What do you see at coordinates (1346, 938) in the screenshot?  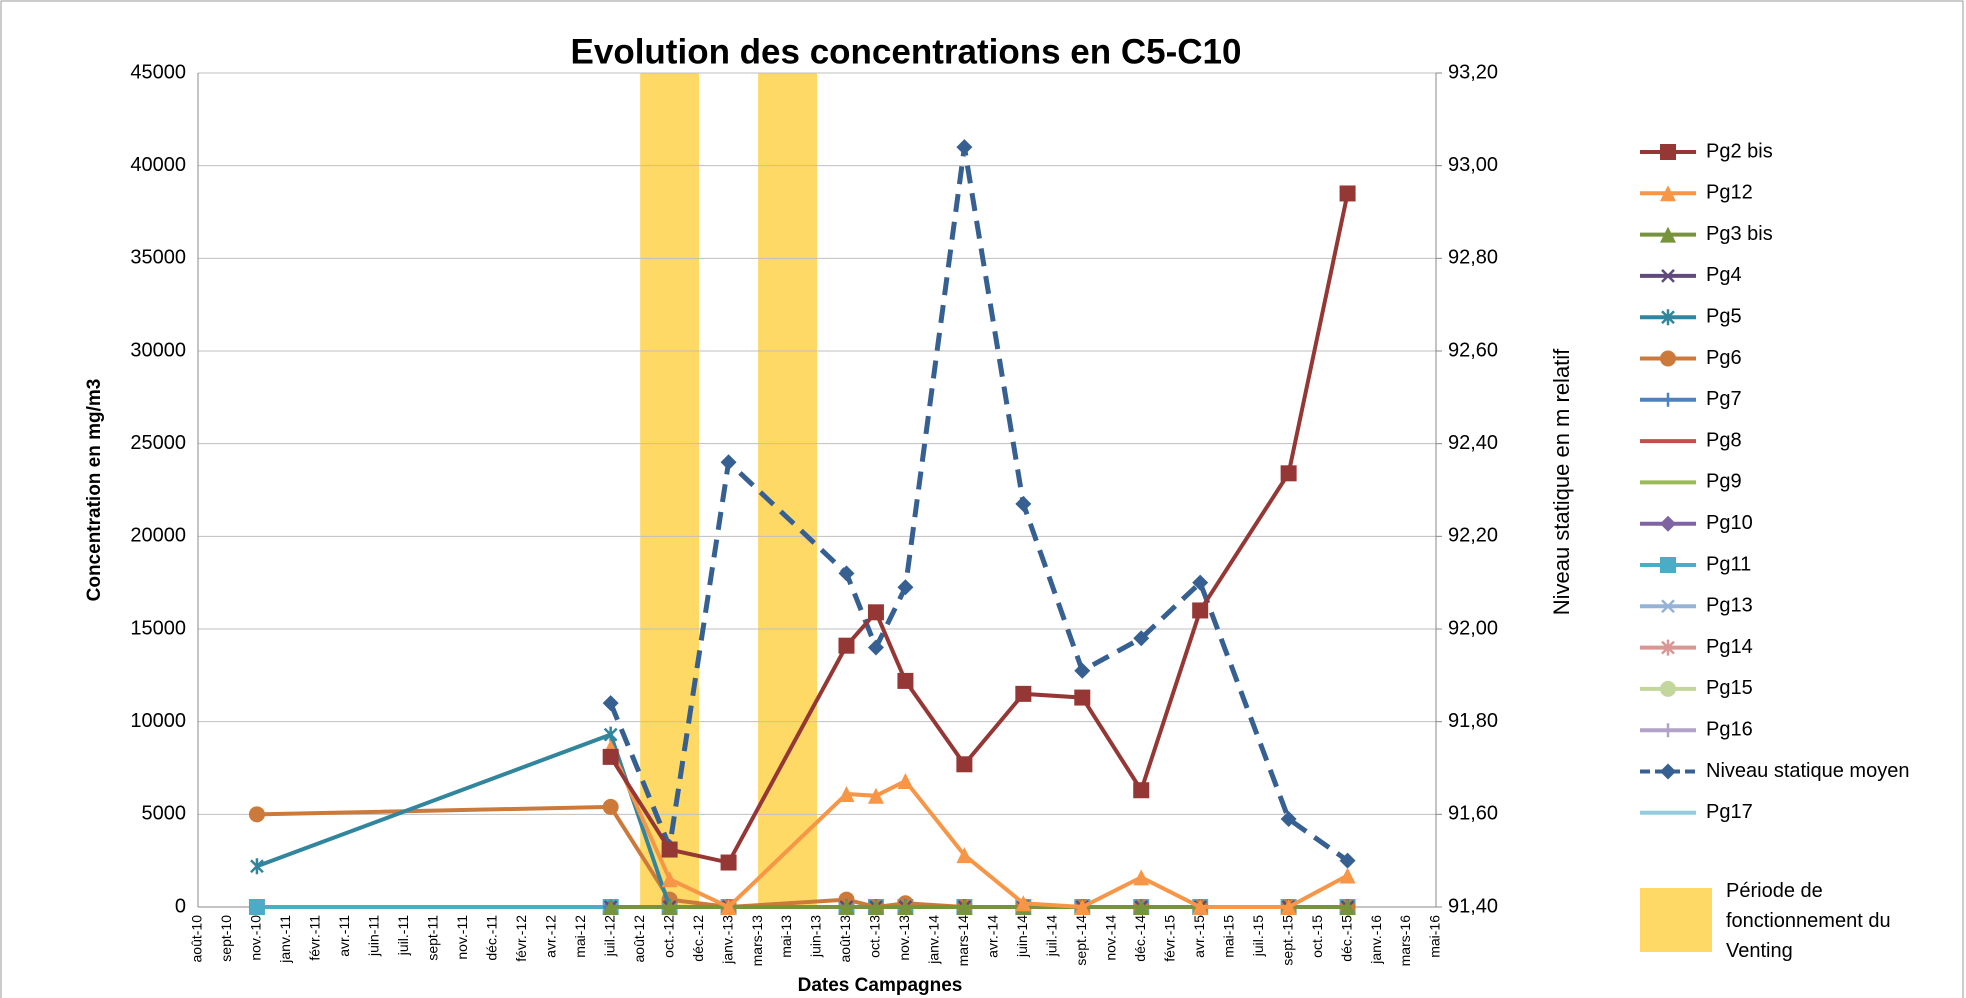 I see `x-tick-label: déc.-15` at bounding box center [1346, 938].